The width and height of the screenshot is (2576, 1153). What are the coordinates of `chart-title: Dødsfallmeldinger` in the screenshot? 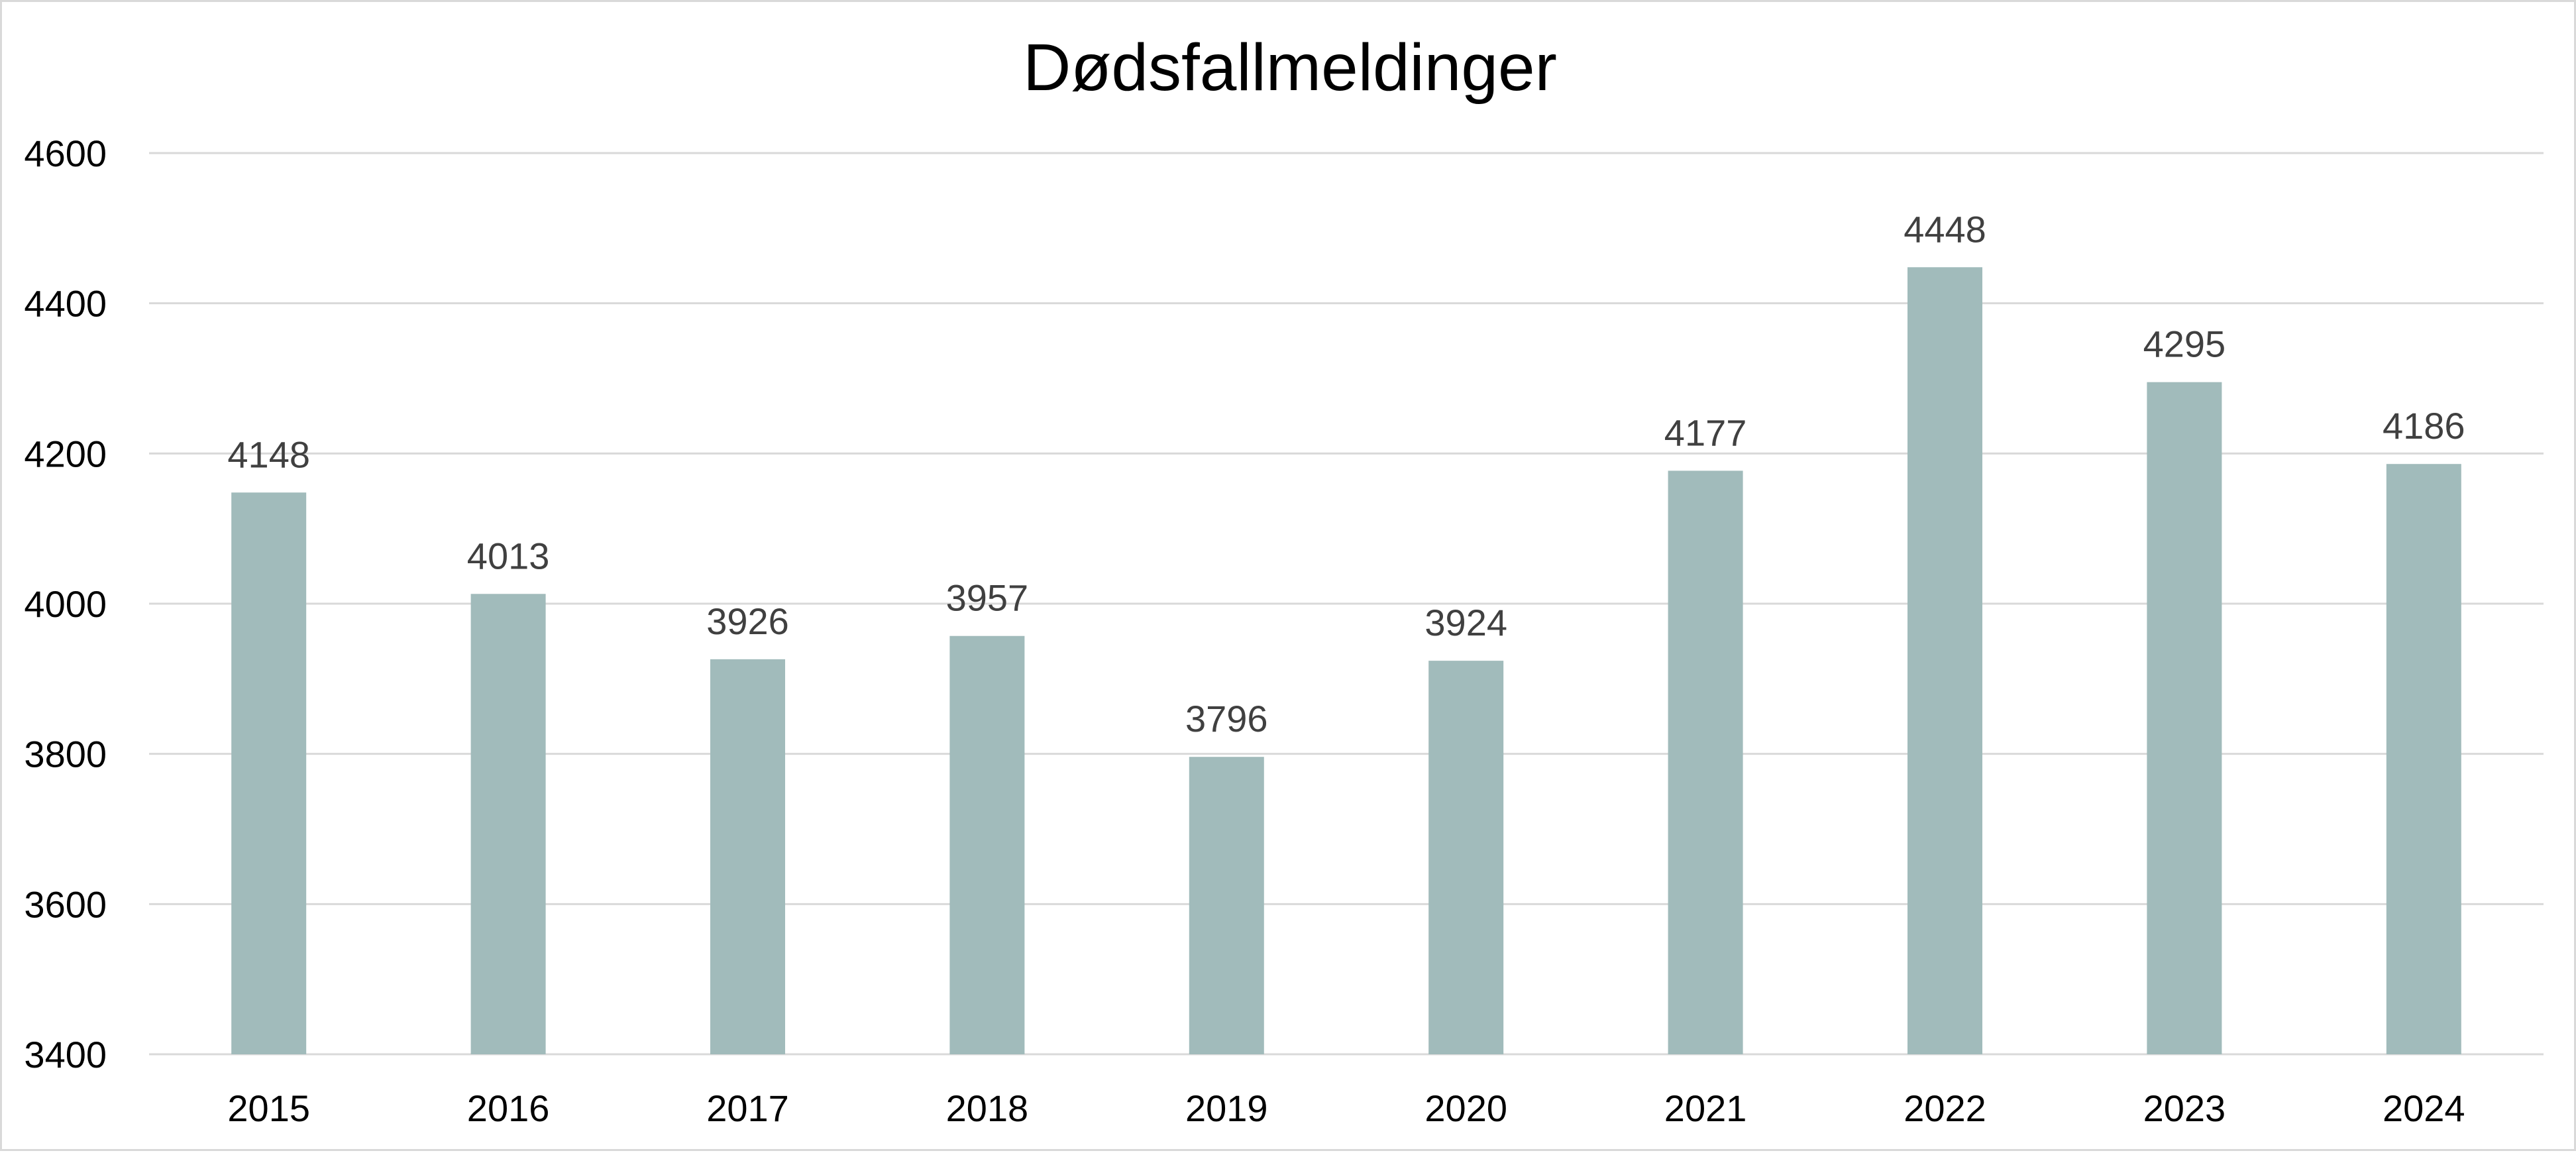 It's located at (1290, 67).